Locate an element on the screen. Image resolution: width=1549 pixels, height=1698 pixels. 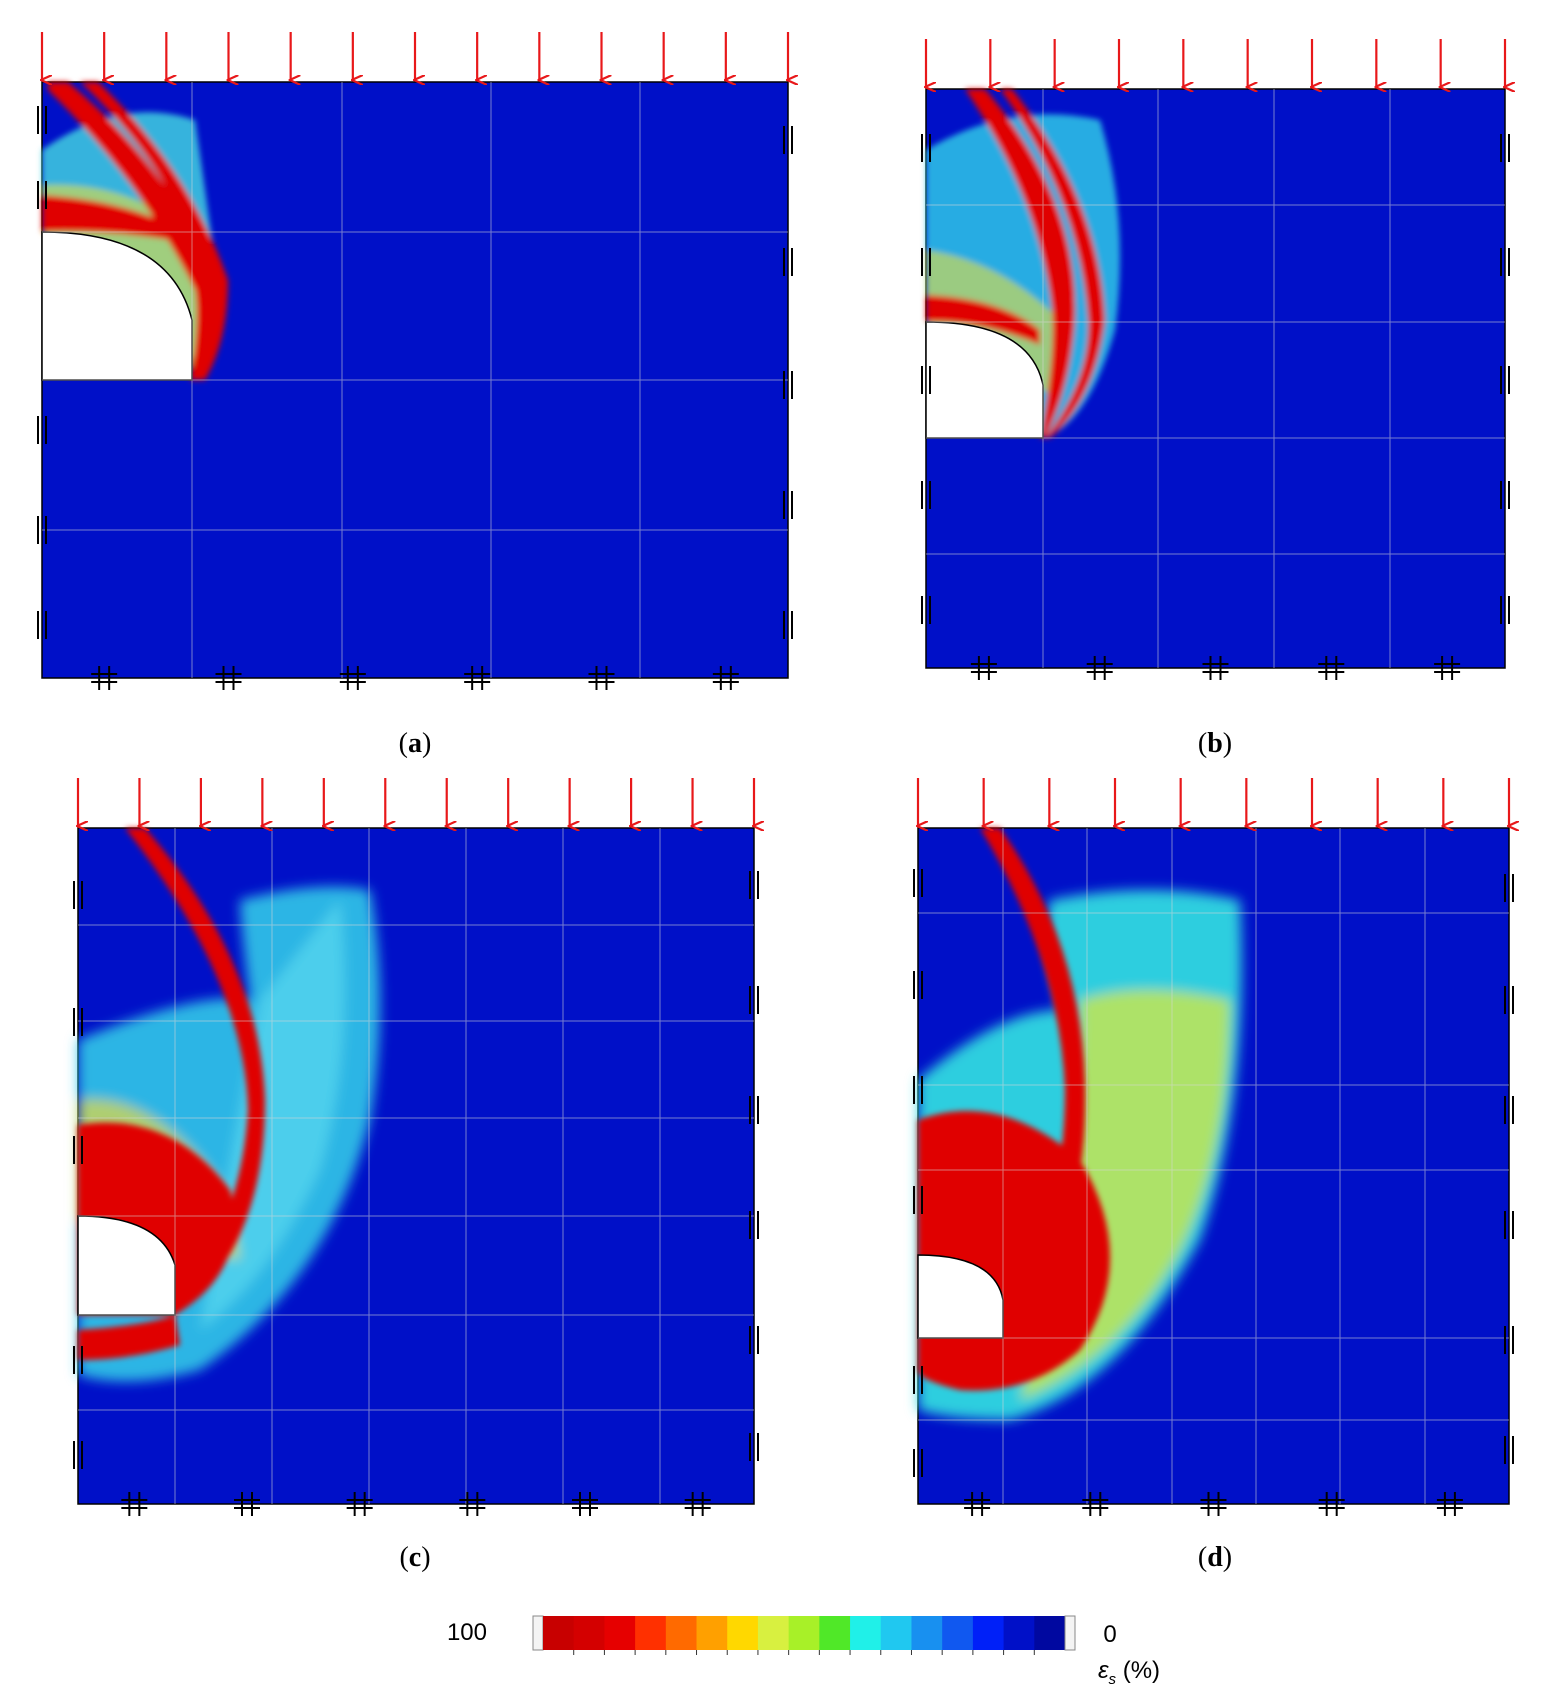
colorbar-max-label: 100 is located at coordinates (467, 1632).